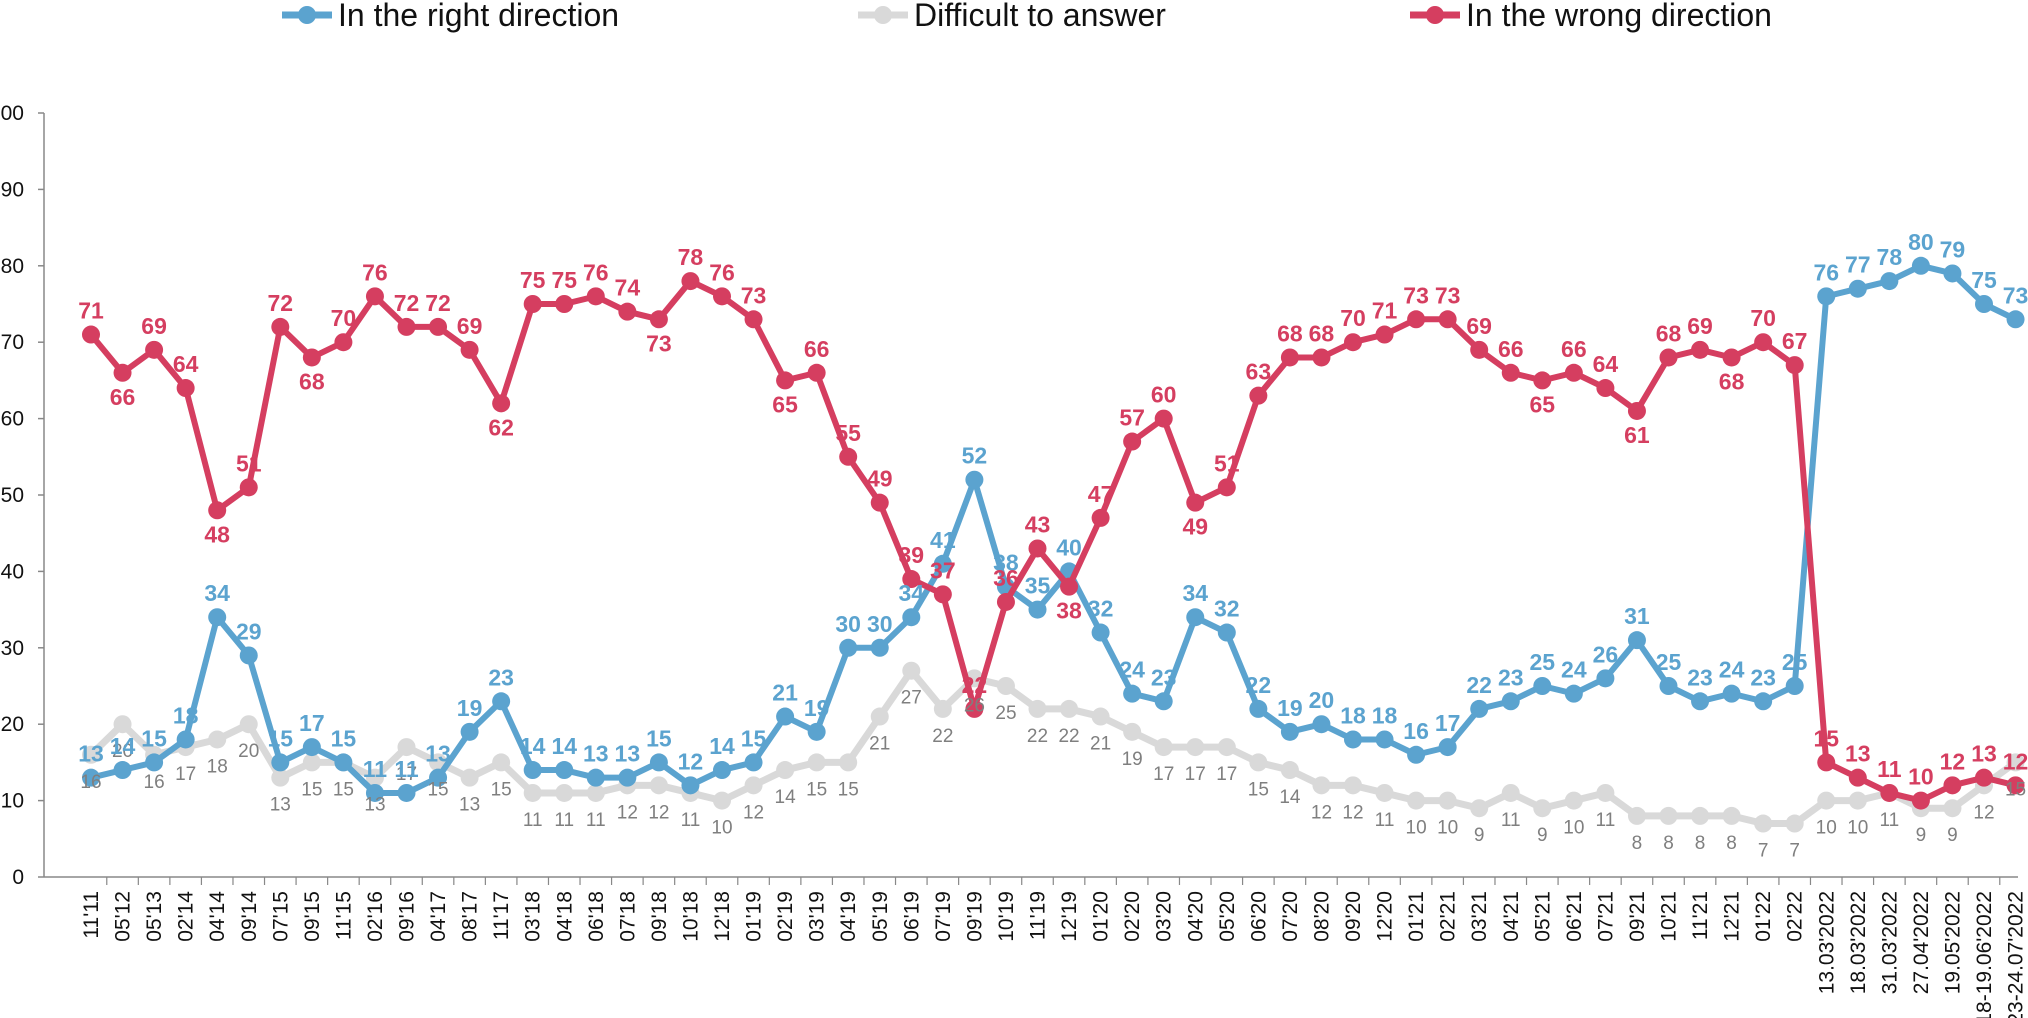 This screenshot has width=2028, height=1018. Describe the element at coordinates (1258, 916) in the screenshot. I see `x-tick-label: 06'20` at that location.